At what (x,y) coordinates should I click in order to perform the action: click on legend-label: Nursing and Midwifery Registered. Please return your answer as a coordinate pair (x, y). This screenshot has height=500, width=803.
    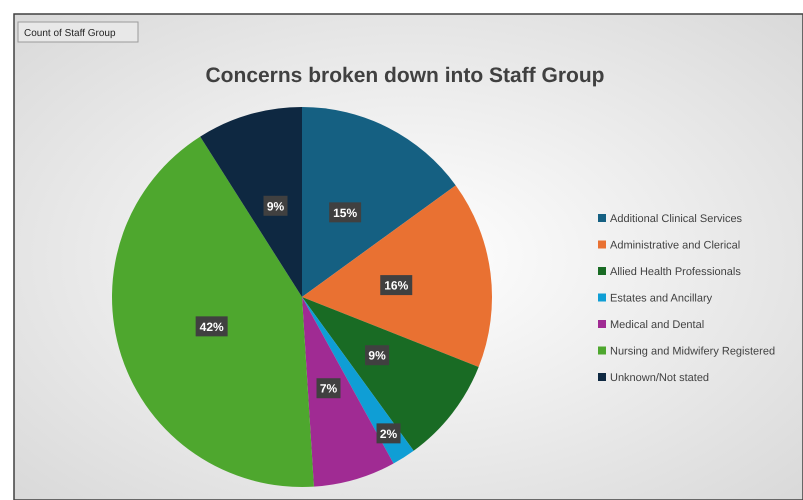
    Looking at the image, I should click on (693, 352).